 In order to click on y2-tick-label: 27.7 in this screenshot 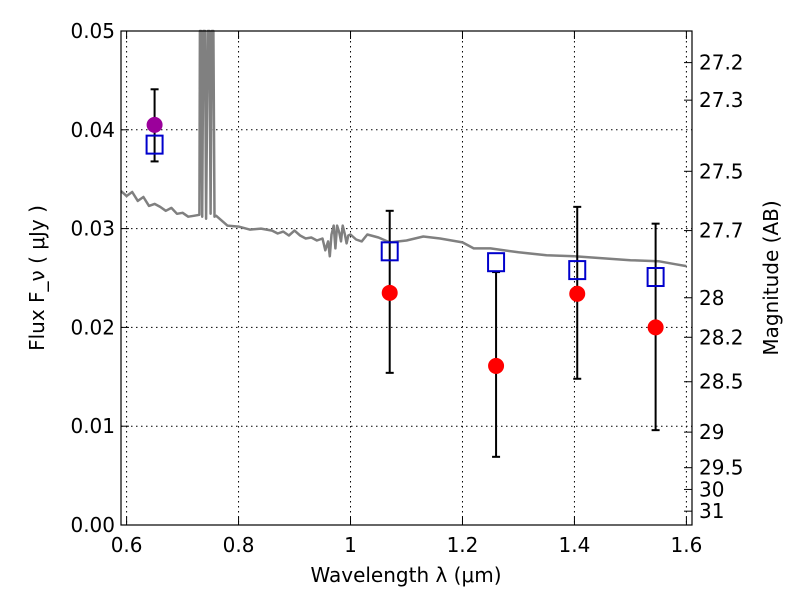, I will do `click(721, 231)`.